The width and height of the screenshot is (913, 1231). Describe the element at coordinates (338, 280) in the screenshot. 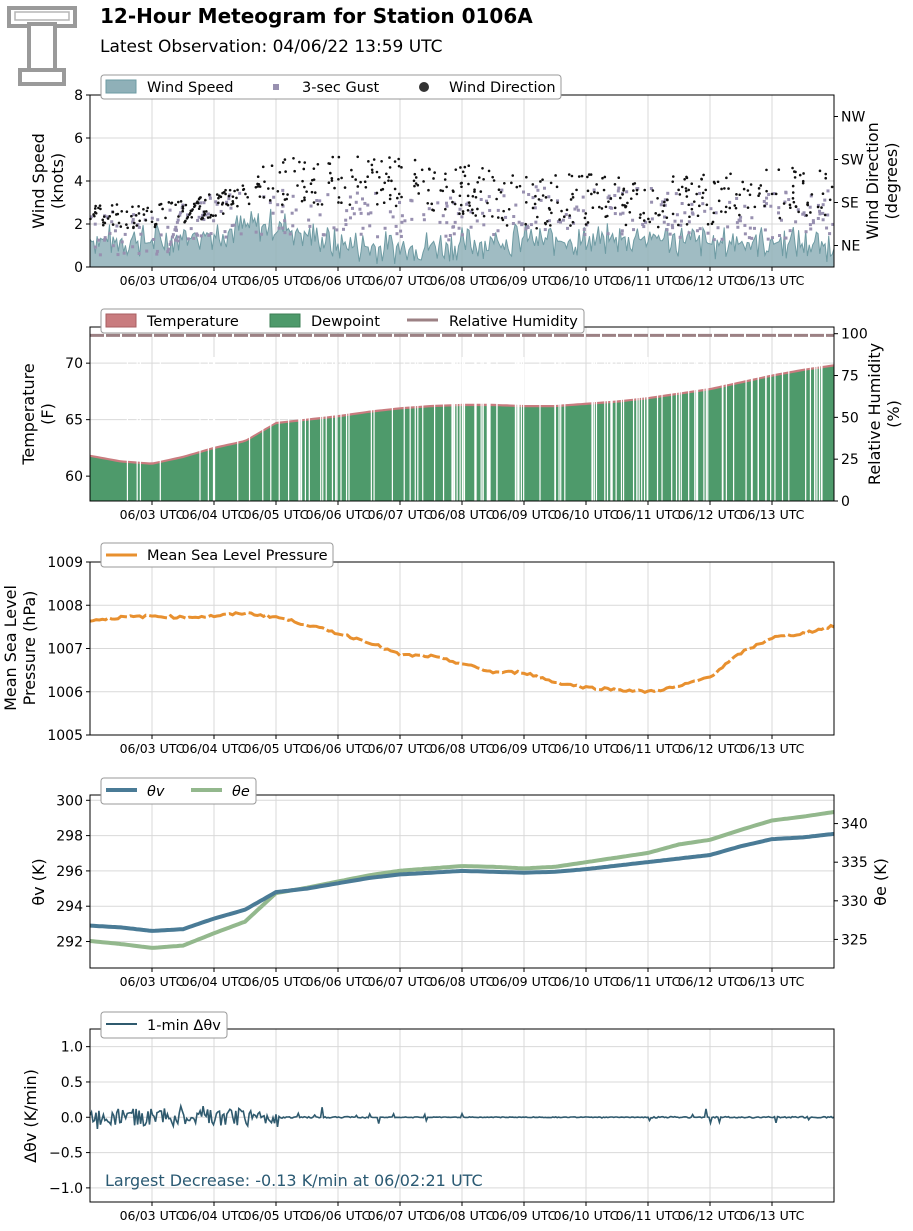

I see `x-tick-label: 06/06 UTC` at that location.